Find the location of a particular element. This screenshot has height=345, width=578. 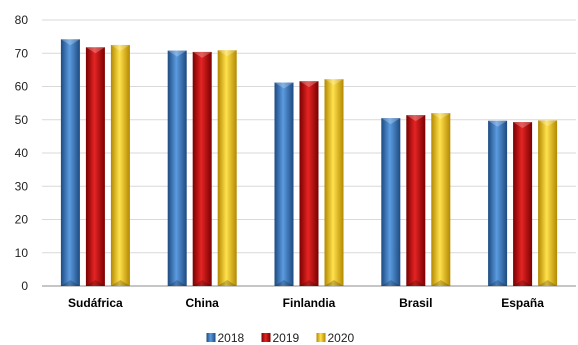

legend-item-2018: 2018 is located at coordinates (225, 338).